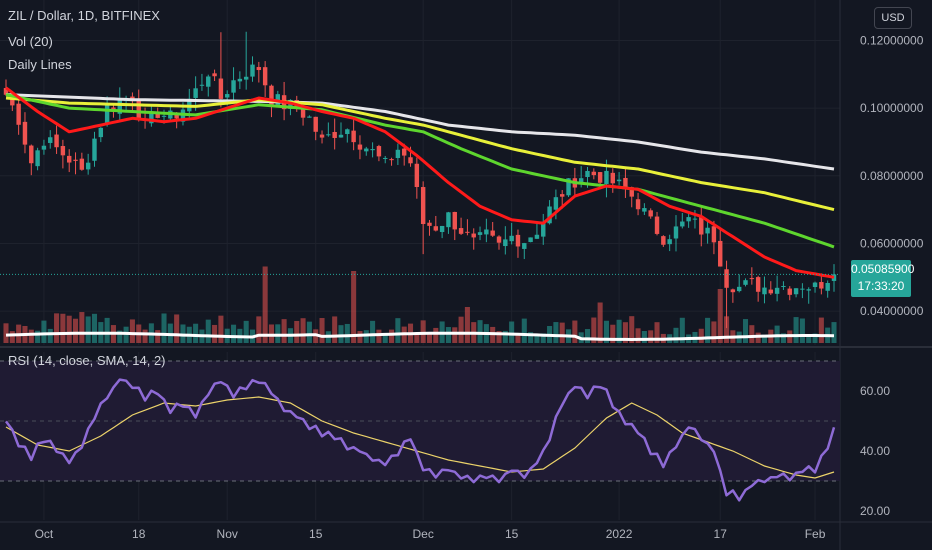 This screenshot has height=550, width=932. Describe the element at coordinates (44, 534) in the screenshot. I see `time-tick-label: Oct` at that location.